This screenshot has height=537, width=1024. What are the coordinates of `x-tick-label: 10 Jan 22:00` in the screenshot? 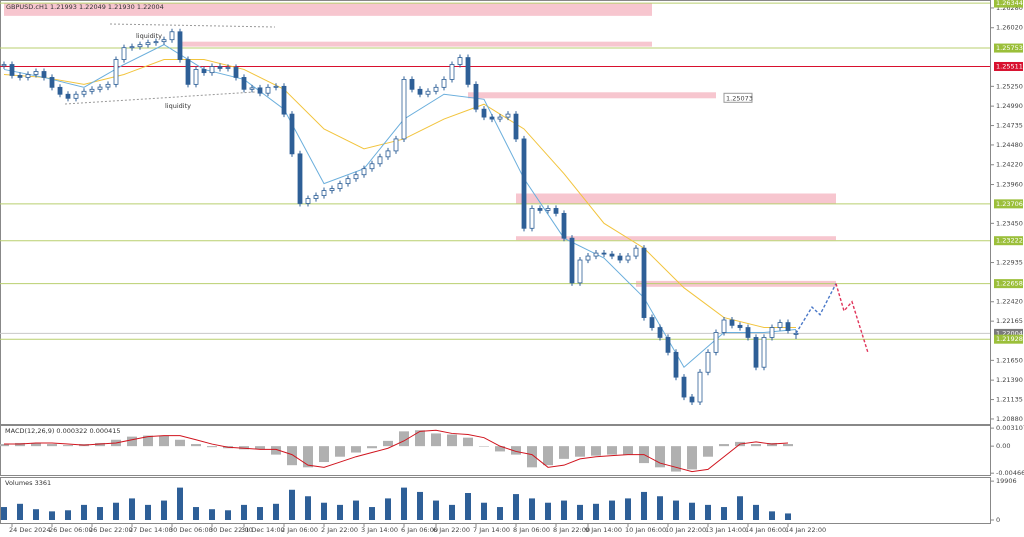 It's located at (685, 530).